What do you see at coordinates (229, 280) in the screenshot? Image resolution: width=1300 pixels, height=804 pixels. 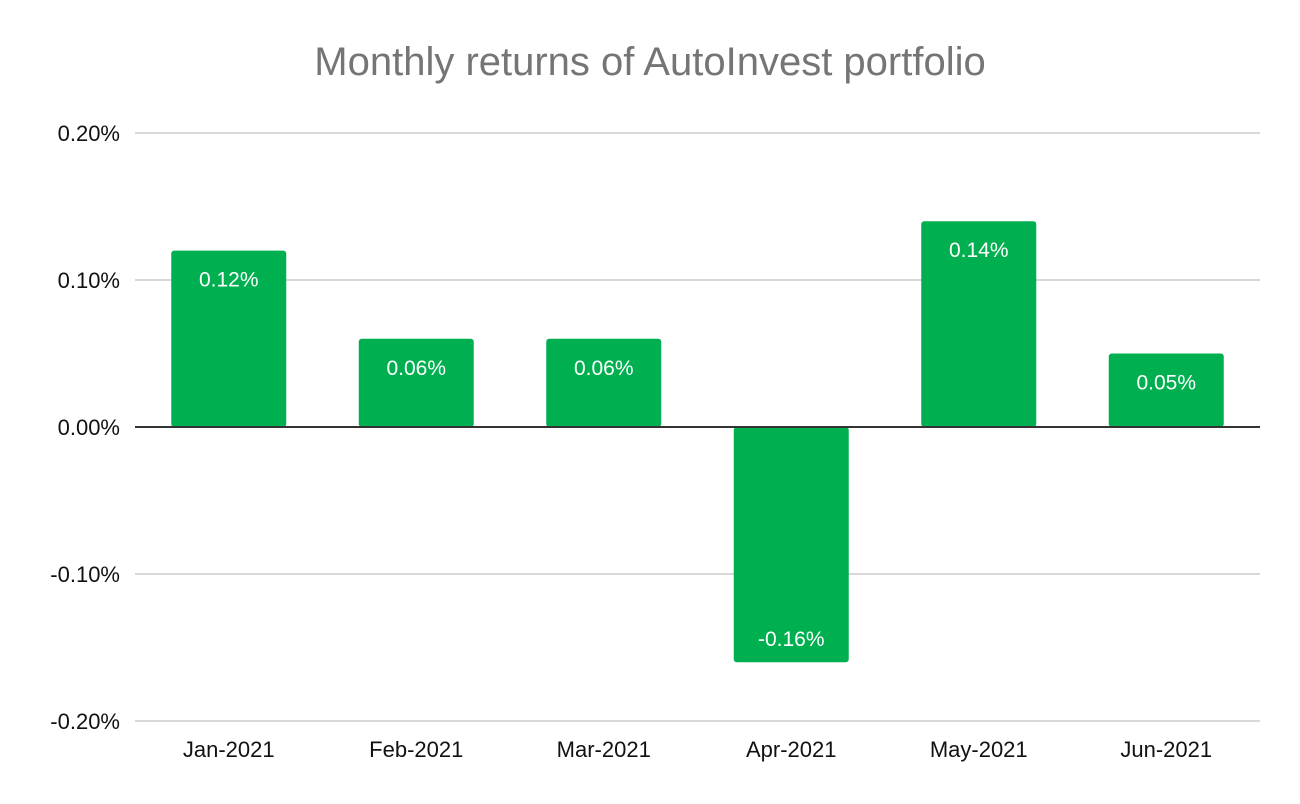 I see `bar-data-label: 0.12%` at bounding box center [229, 280].